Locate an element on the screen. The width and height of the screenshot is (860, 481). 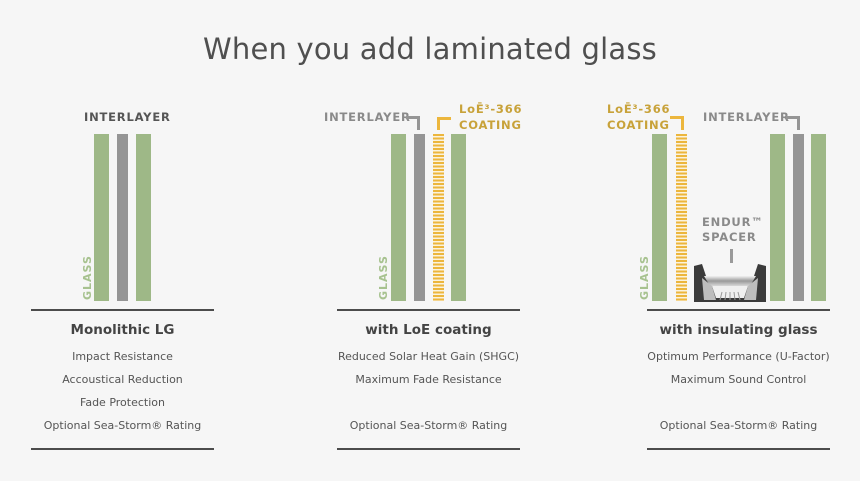
panel-heading: Monolithic LG is located at coordinates (122, 330).